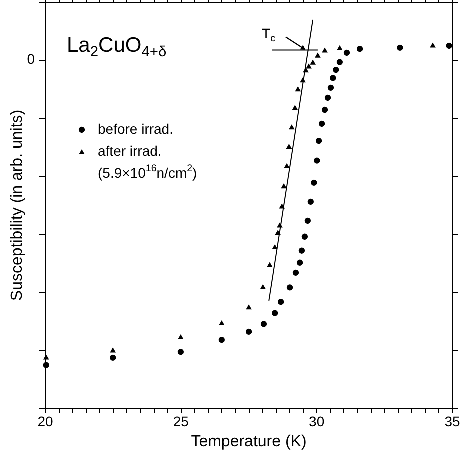  I want to click on y-axis-title: Susceptibility (in arb. units), so click(17, 206).